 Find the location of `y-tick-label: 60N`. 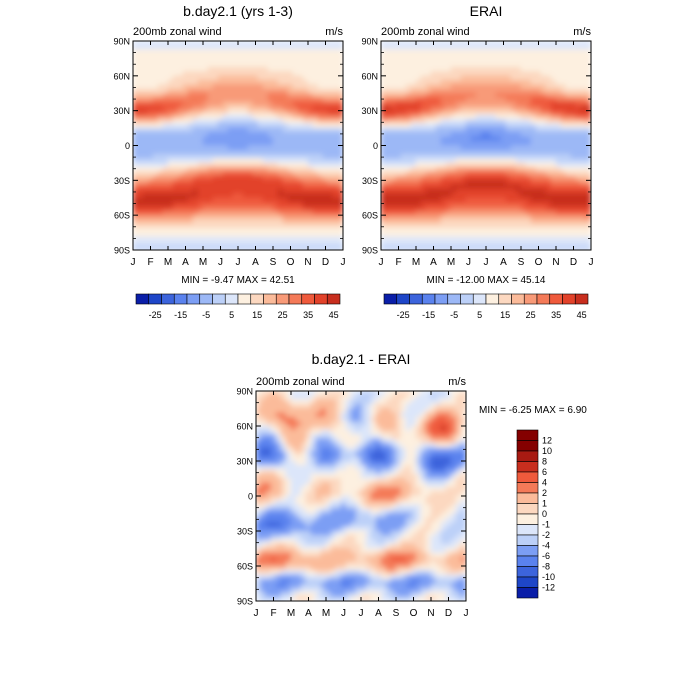

y-tick-label: 60N is located at coordinates (121, 76).